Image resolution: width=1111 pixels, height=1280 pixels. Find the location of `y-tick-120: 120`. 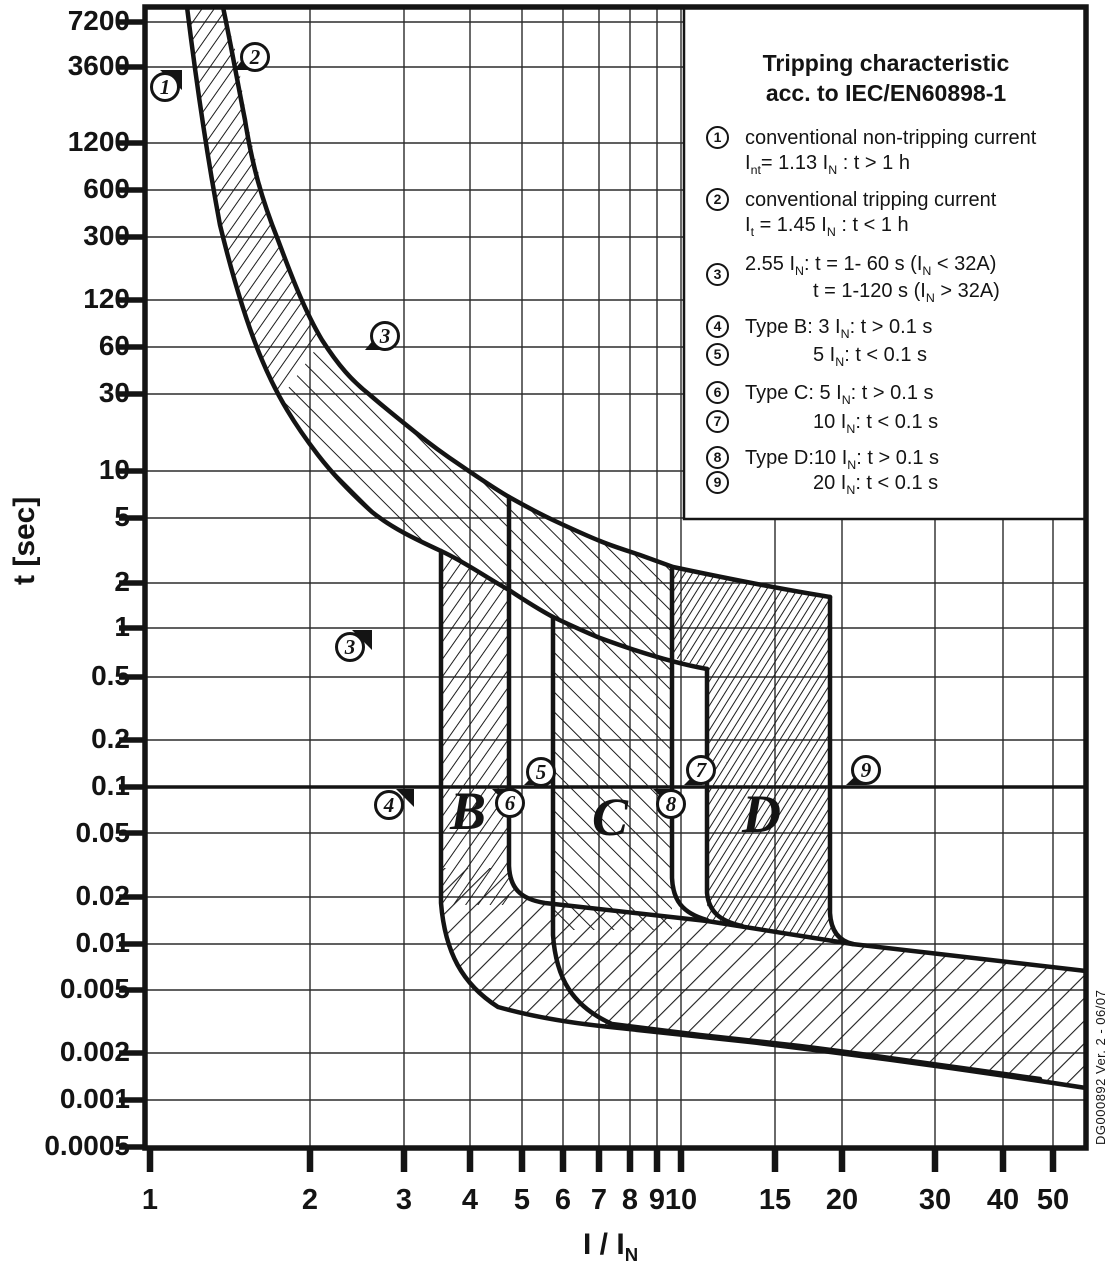

y-tick-120: 120 is located at coordinates (106, 298).